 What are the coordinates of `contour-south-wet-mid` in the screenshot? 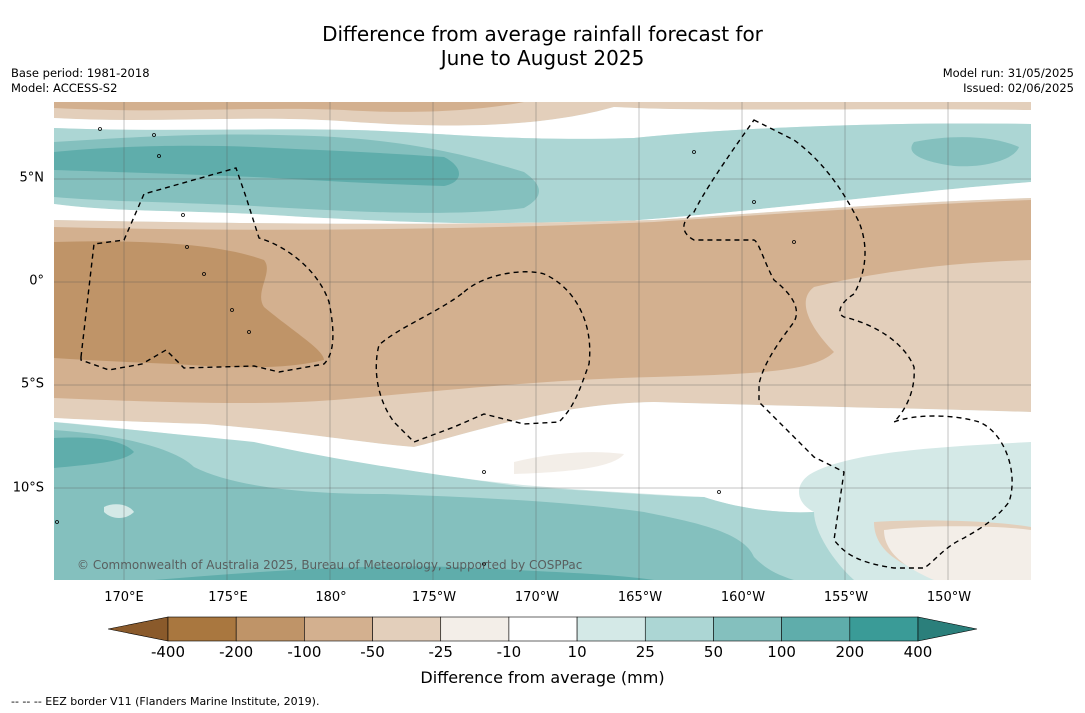 It's located at (424, 505).